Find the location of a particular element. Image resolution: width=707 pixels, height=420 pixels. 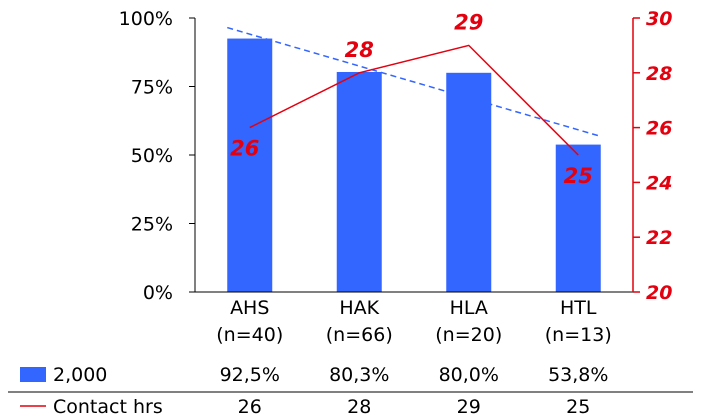

category-sublabel: (n=20) is located at coordinates (468, 335).